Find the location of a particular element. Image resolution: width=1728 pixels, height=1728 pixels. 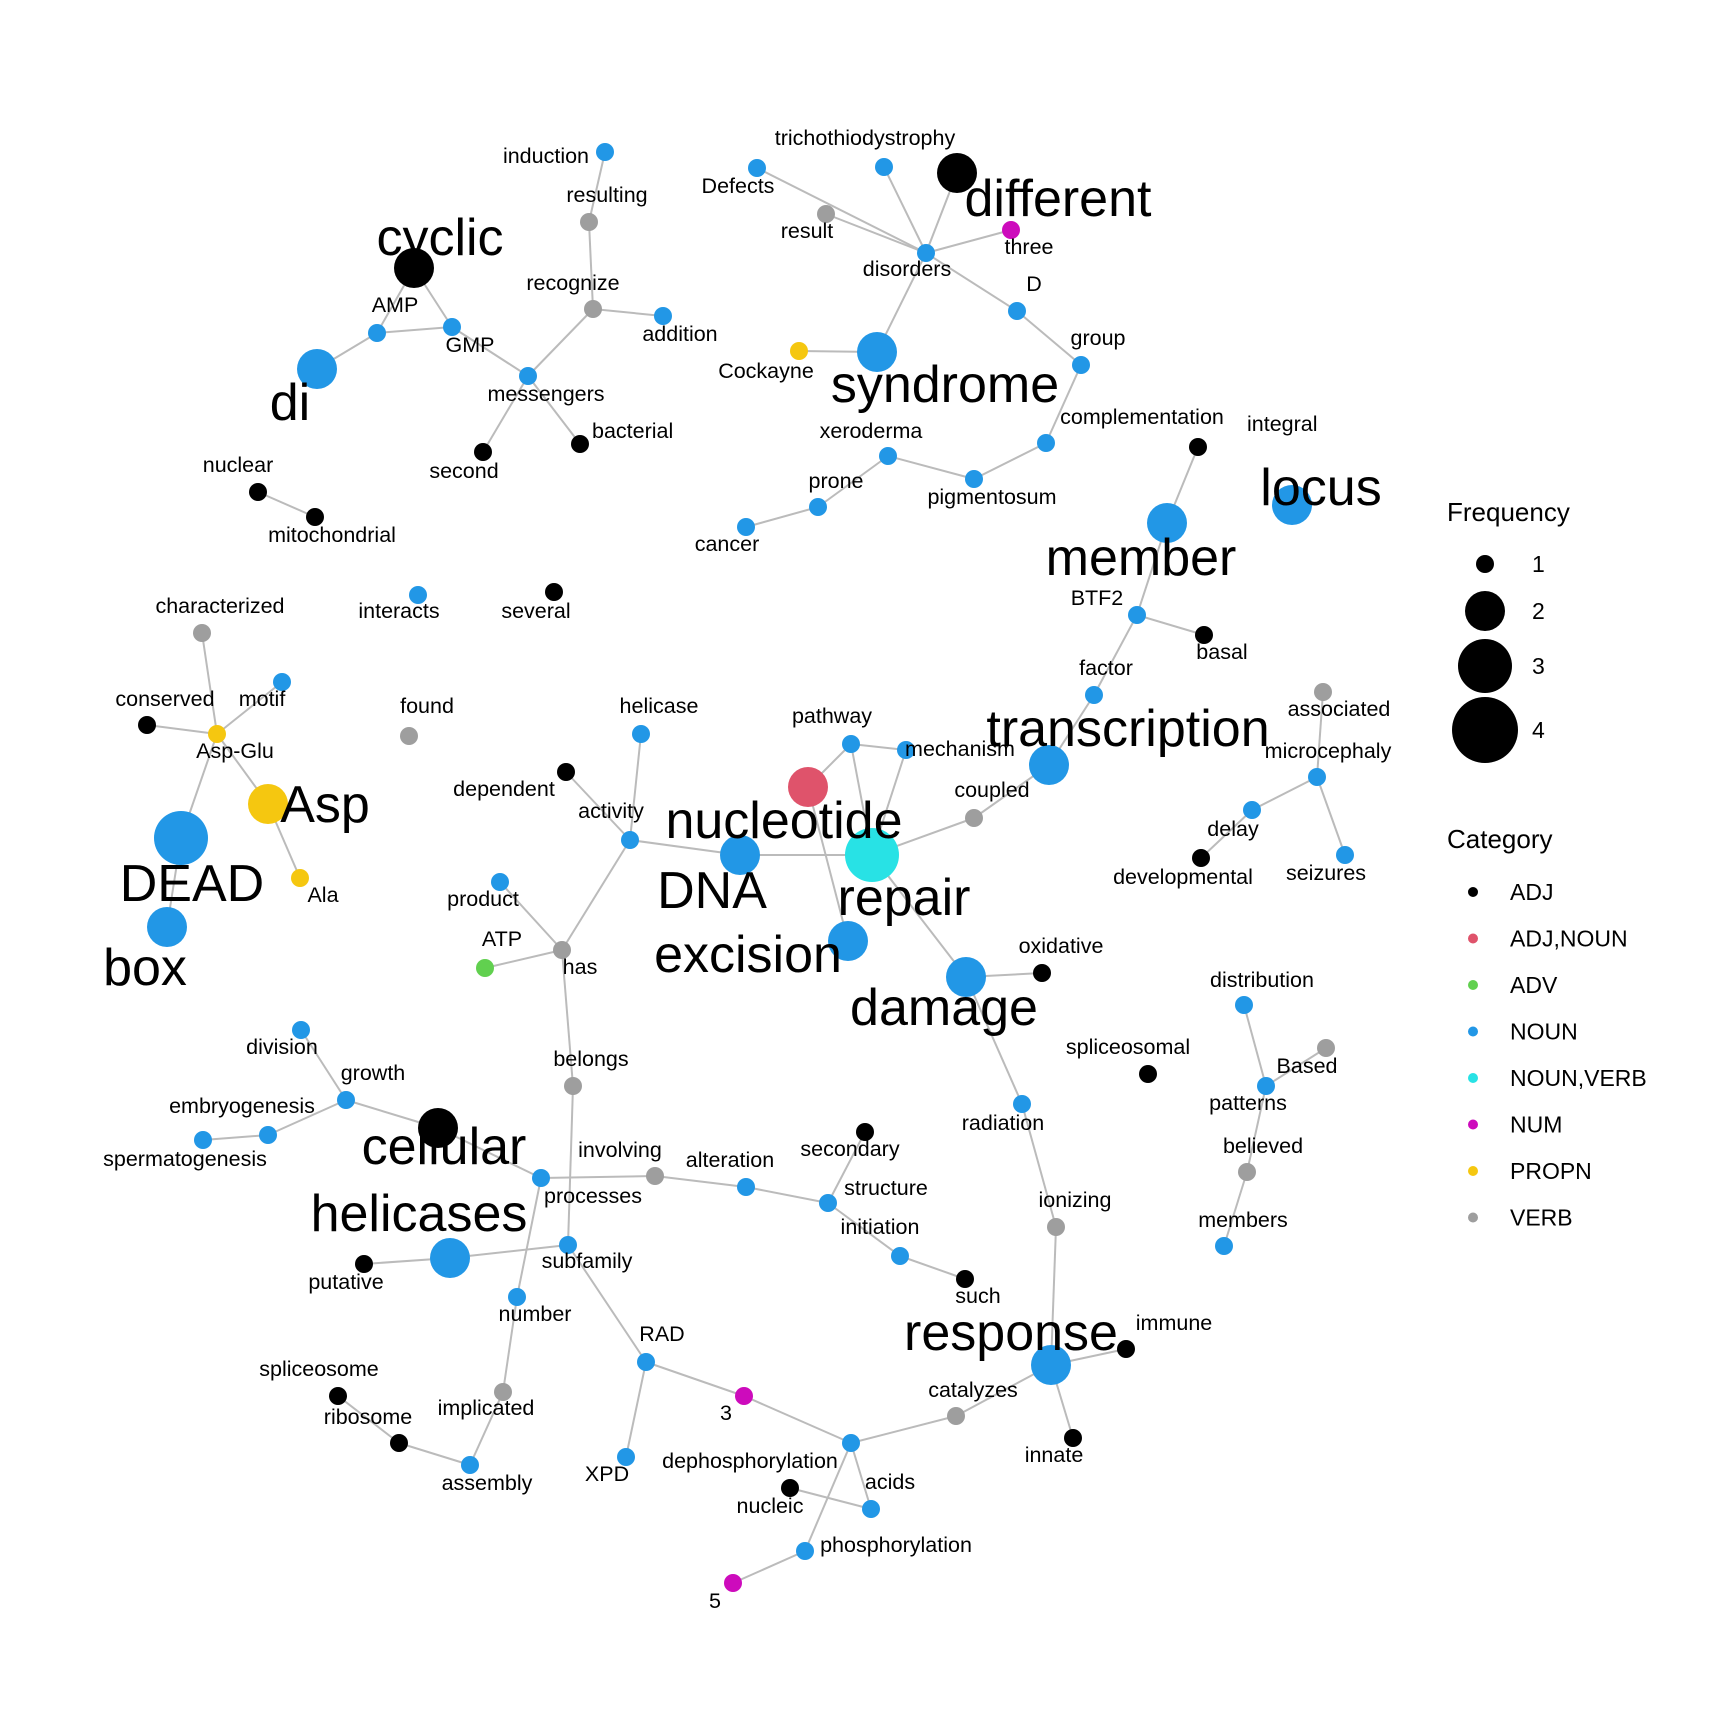

node-label-transcription: transcription is located at coordinates (1127, 729).